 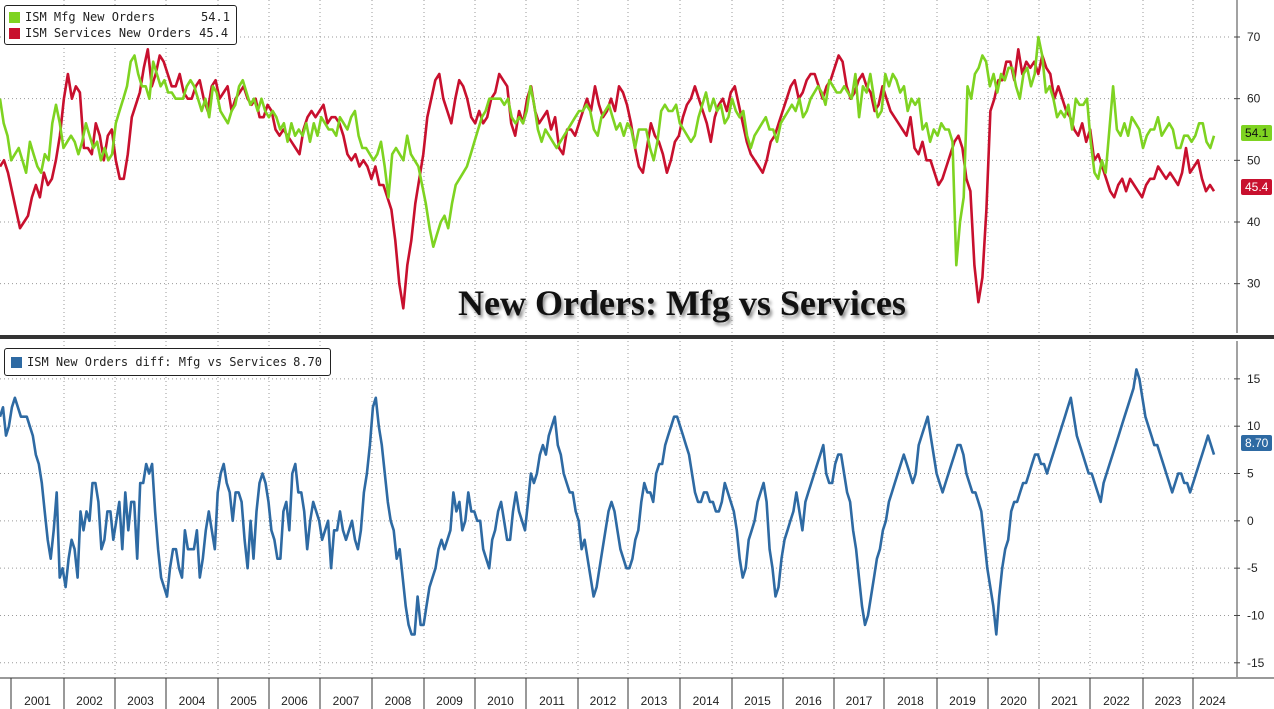 I want to click on x-tick-label: 2012, so click(x=603, y=701).